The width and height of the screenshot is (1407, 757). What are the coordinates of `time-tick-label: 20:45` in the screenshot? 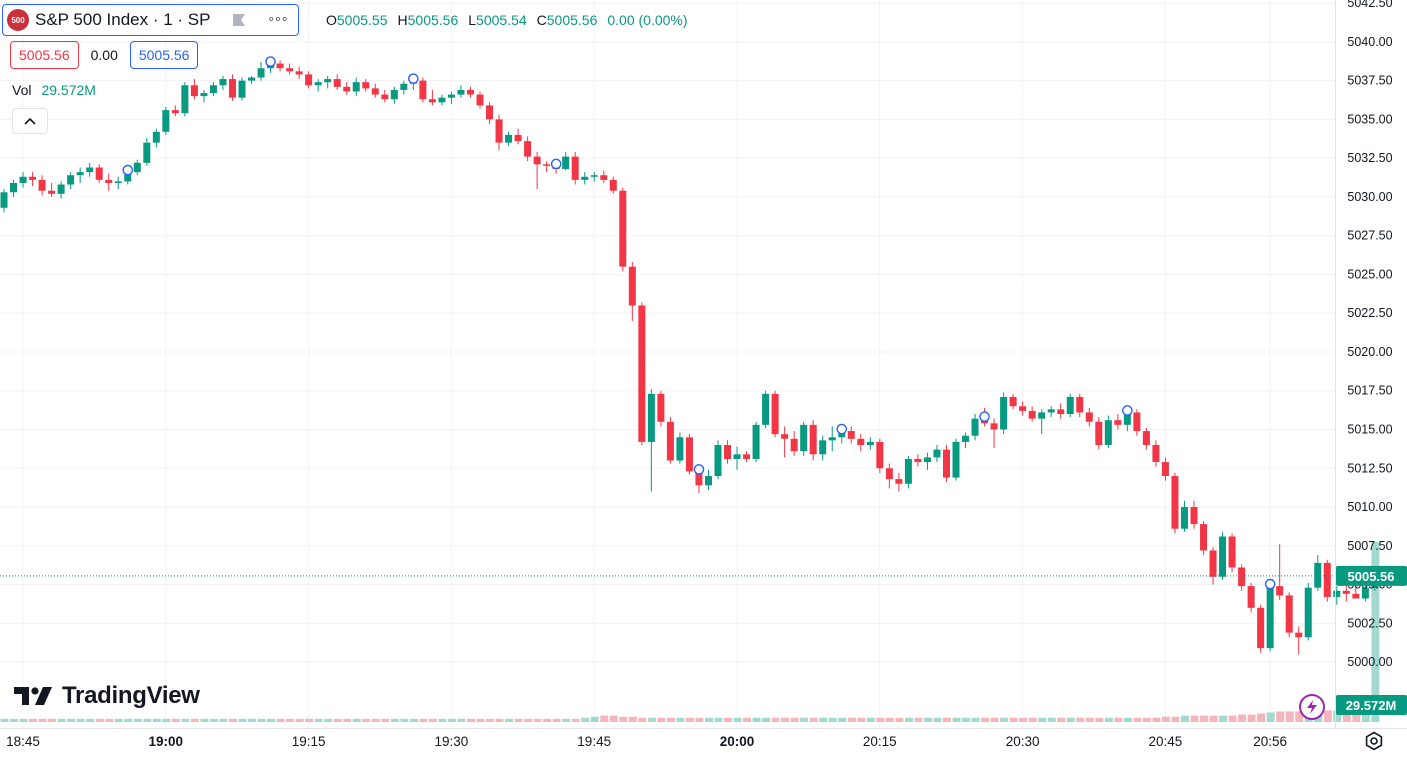 It's located at (1166, 741).